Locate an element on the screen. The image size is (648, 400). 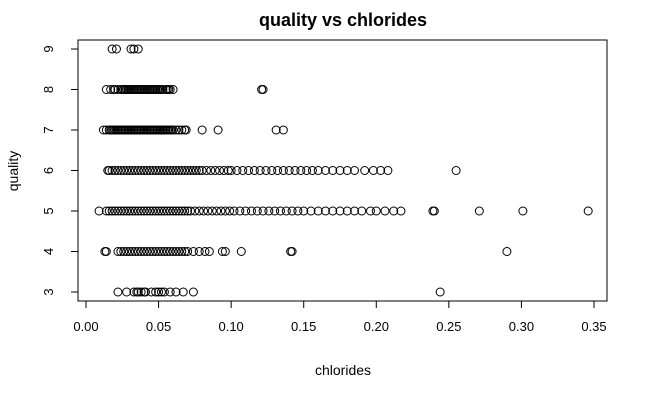
y-tick-label: 9 is located at coordinates (48, 48).